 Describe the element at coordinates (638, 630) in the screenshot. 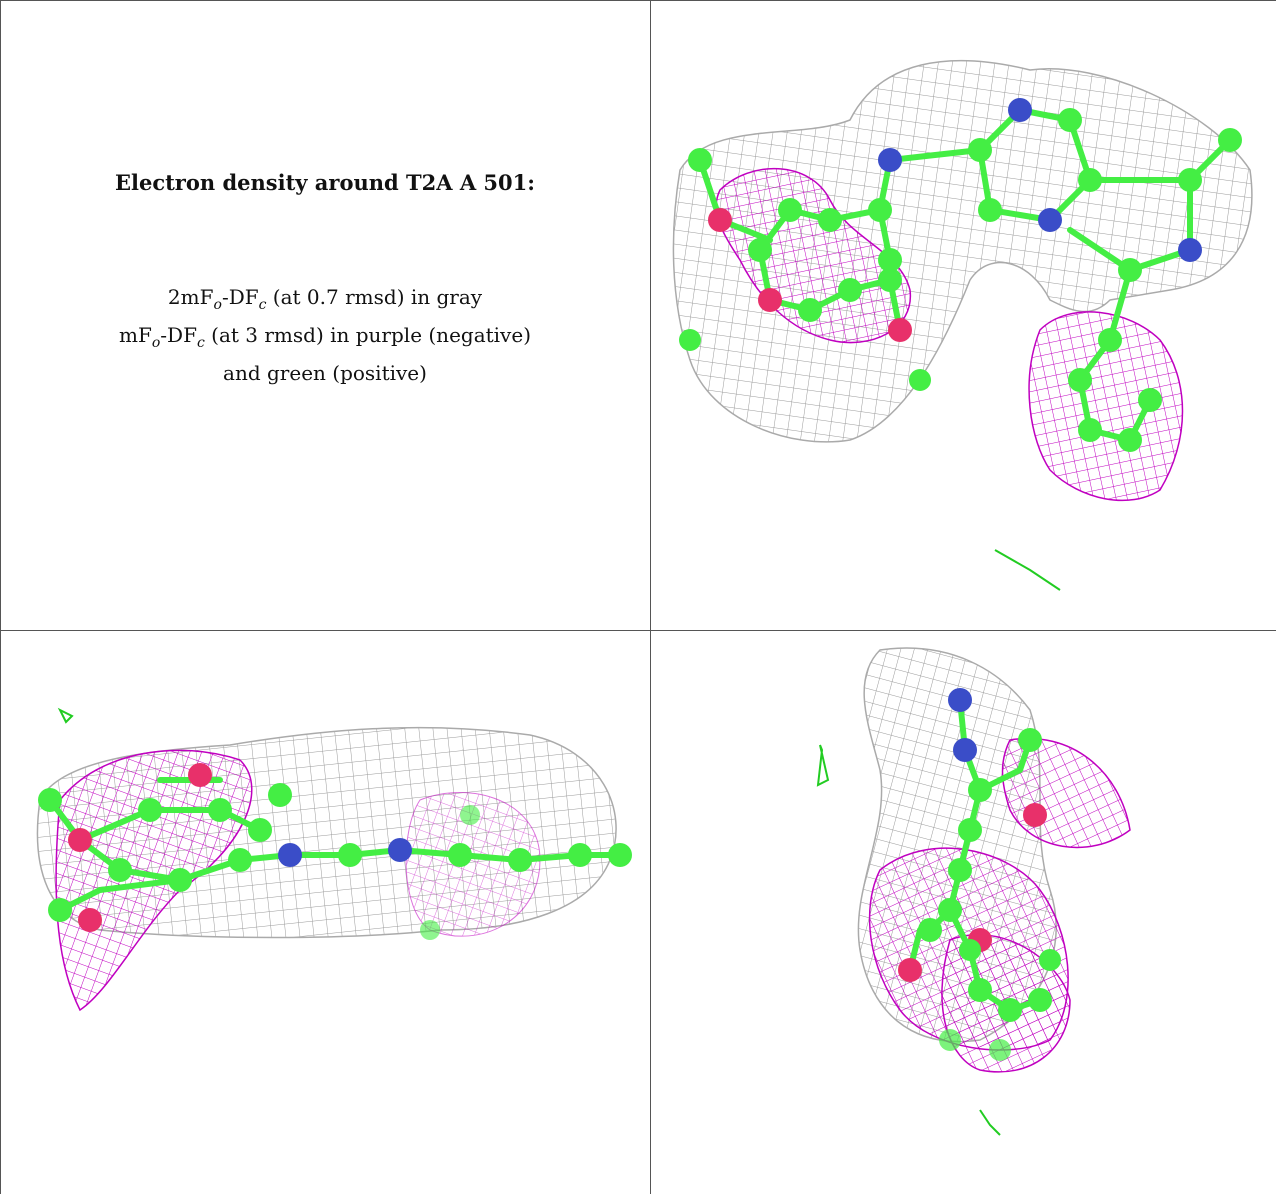

I see `border-middle-horizontal` at that location.